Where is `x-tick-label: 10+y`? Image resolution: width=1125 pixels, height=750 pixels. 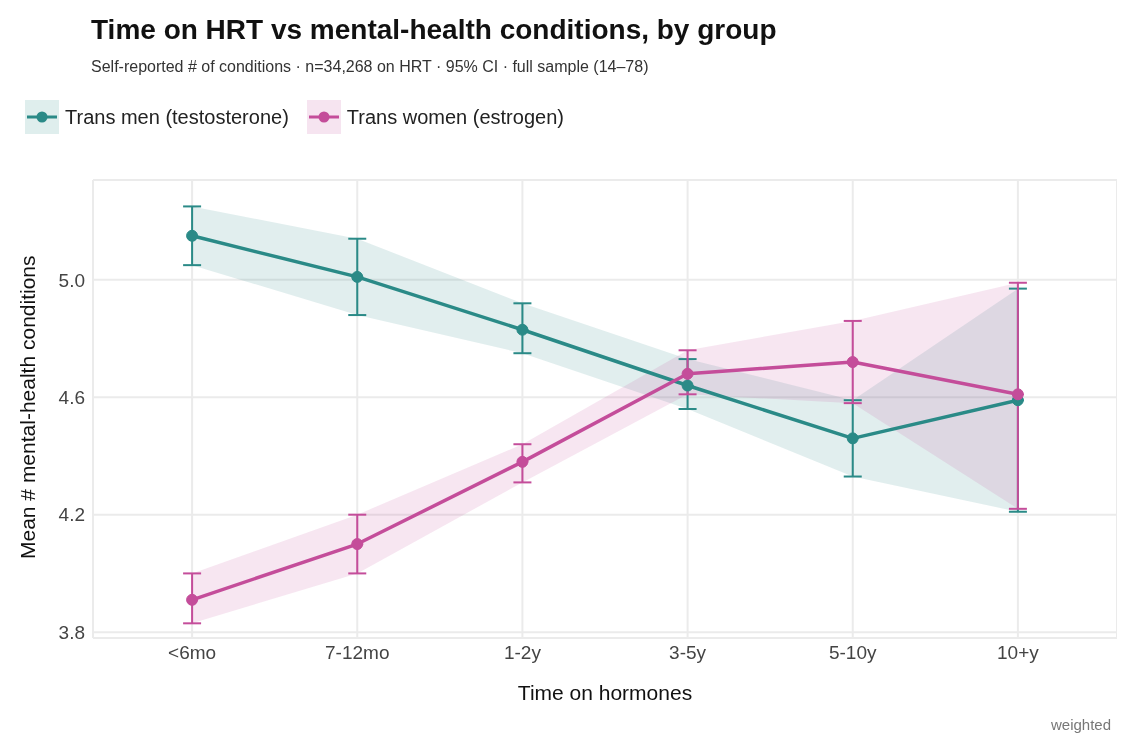
x-tick-label: 10+y is located at coordinates (1018, 653).